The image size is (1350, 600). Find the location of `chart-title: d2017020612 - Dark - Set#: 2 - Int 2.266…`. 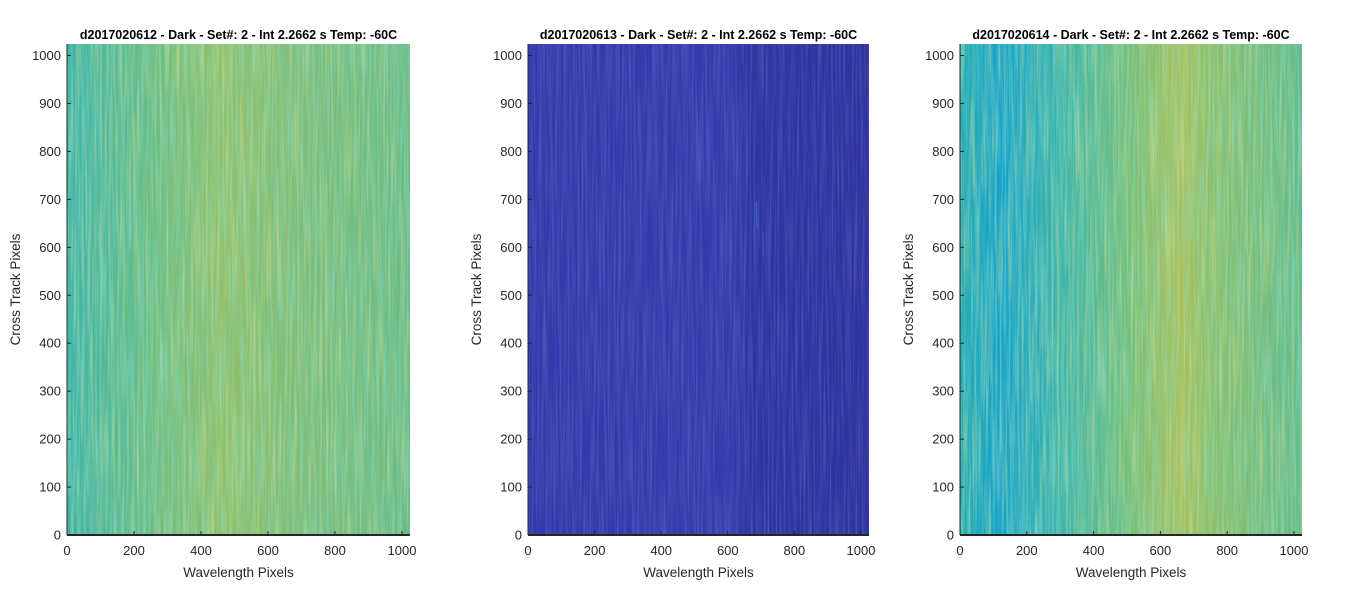

chart-title: d2017020612 - Dark - Set#: 2 - Int 2.266… is located at coordinates (238, 35).